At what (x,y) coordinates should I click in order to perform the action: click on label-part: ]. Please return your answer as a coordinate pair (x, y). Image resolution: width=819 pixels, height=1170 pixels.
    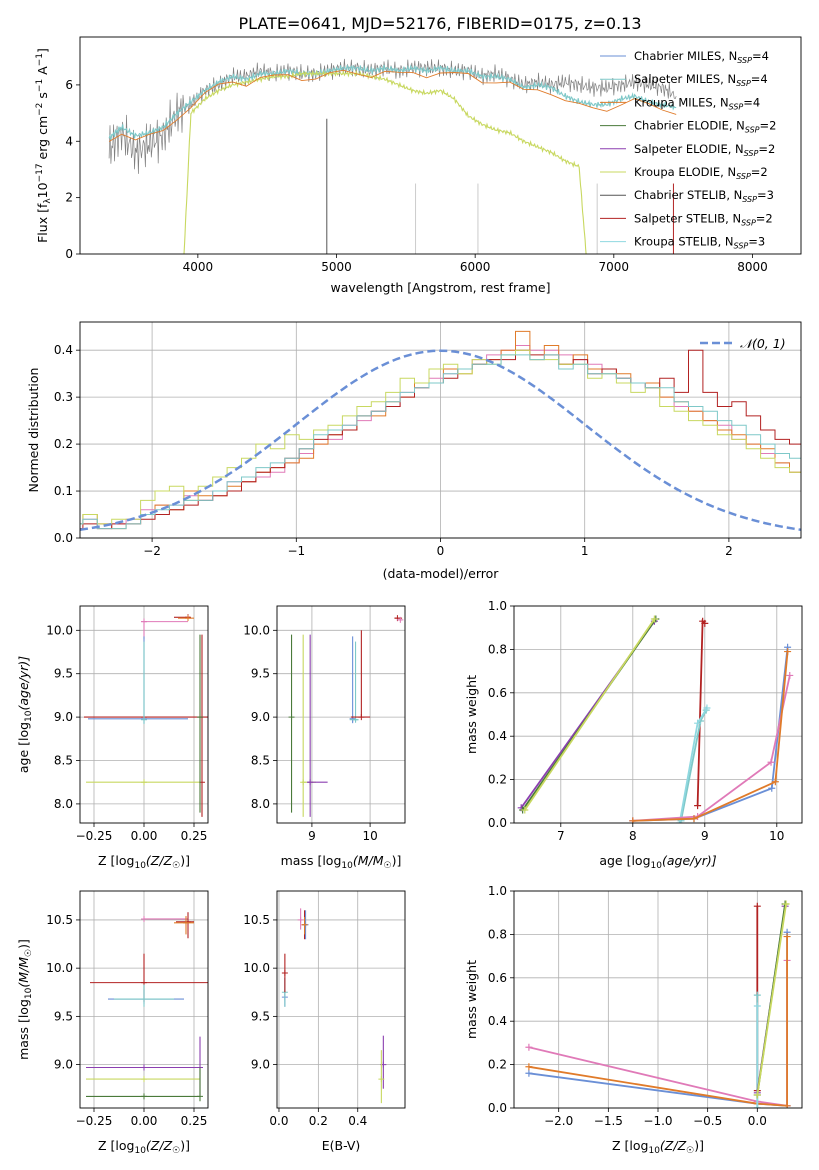
    Looking at the image, I should click on (42, 50).